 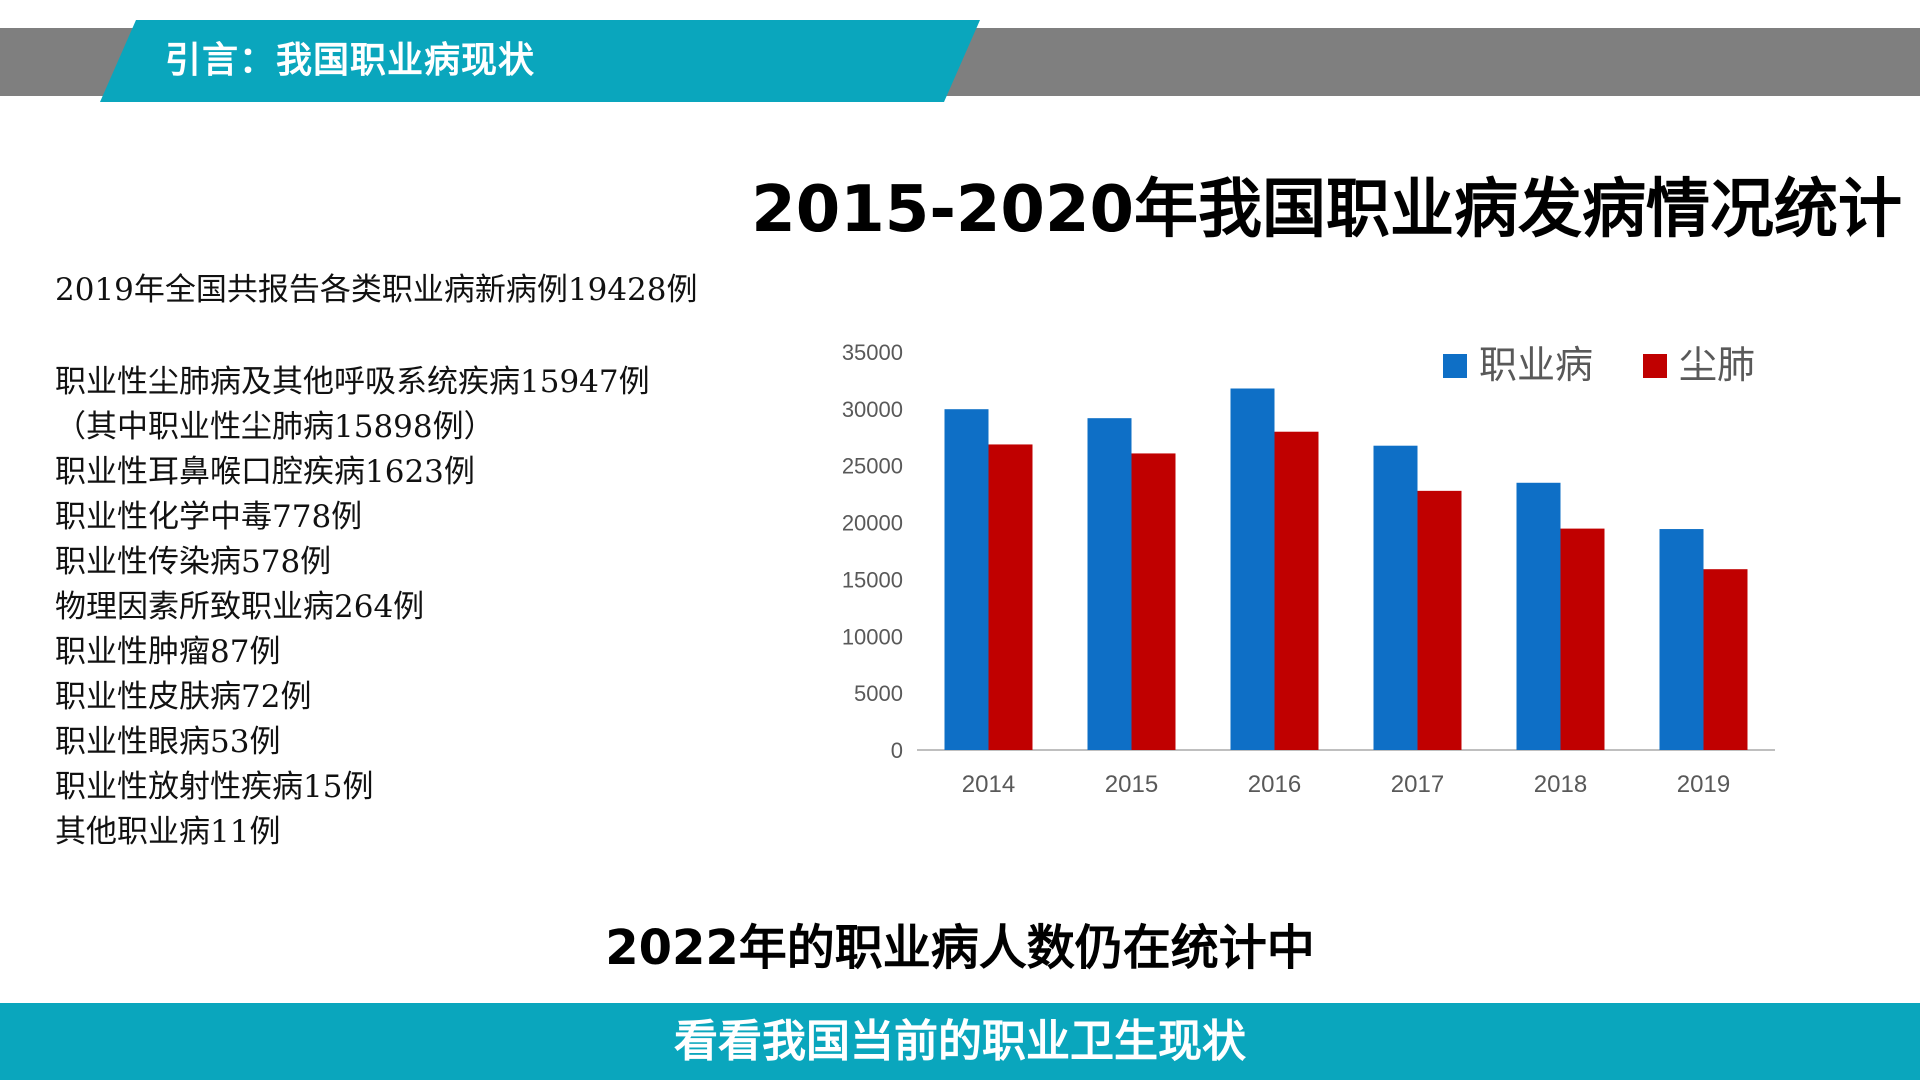 What do you see at coordinates (872, 579) in the screenshot?
I see `y-tick-label: 15000` at bounding box center [872, 579].